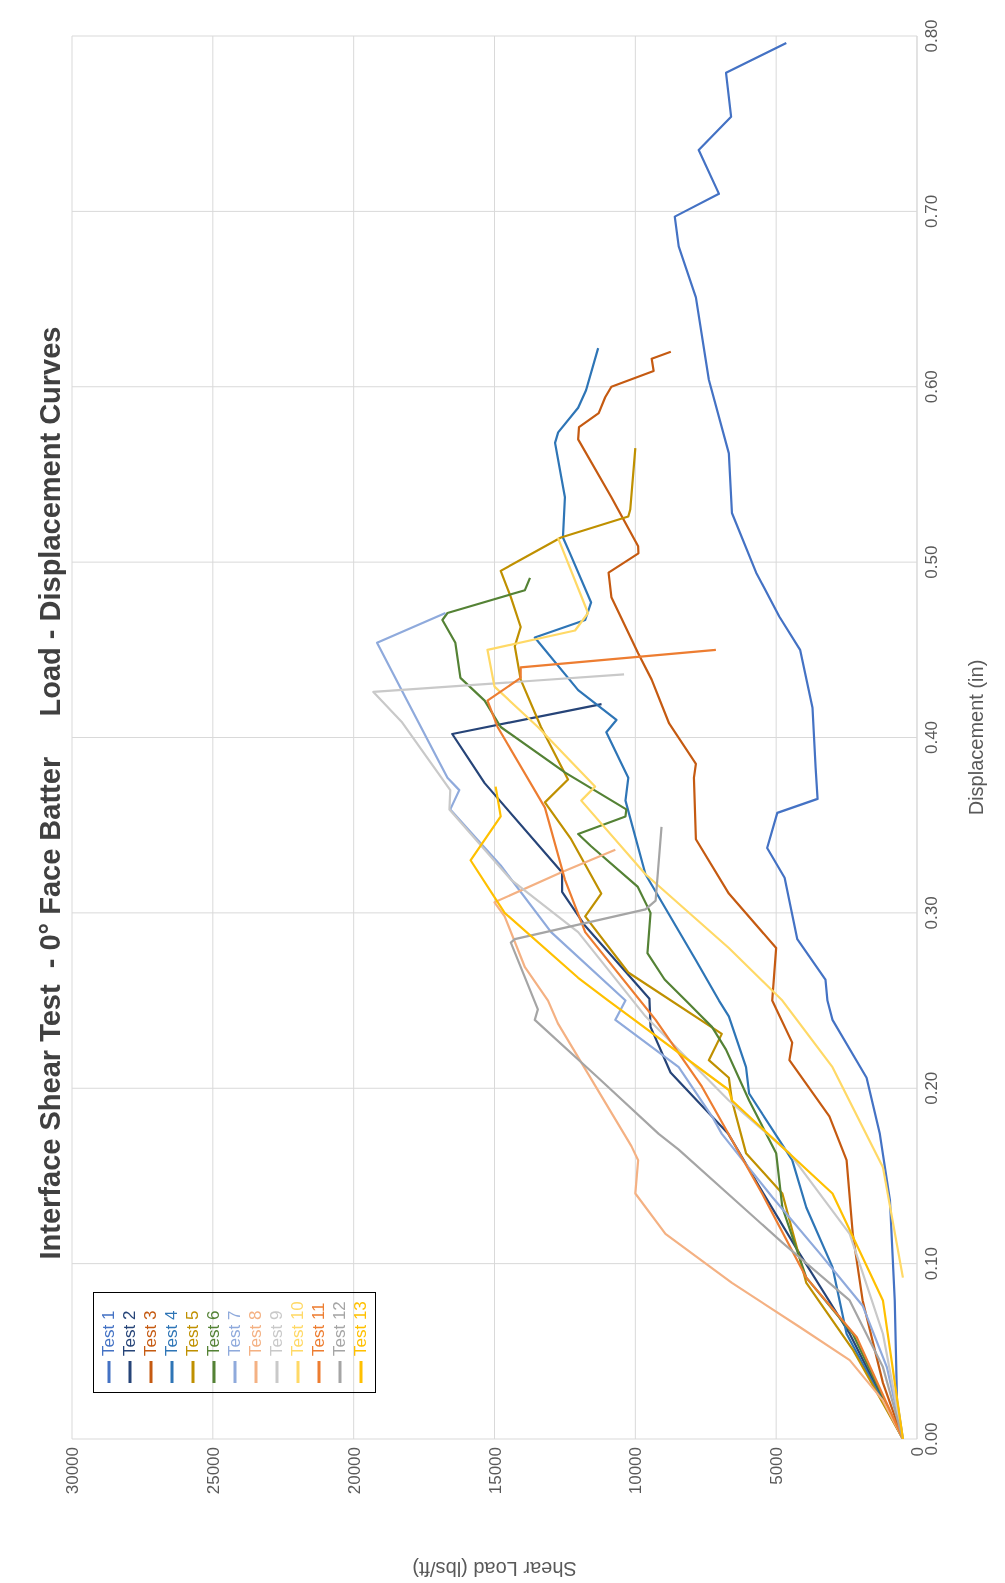  What do you see at coordinates (339, 1328) in the screenshot?
I see `text: Test 12` at bounding box center [339, 1328].